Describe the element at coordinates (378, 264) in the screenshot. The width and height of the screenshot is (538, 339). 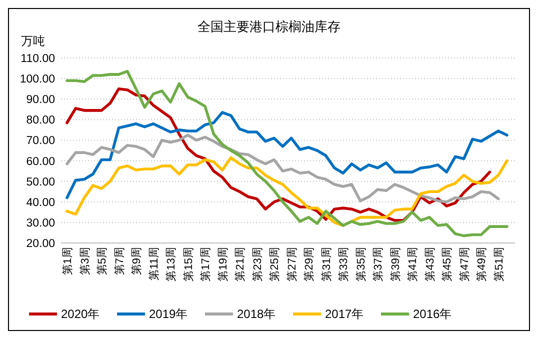
I see `x-tick-label: 第37周` at that location.